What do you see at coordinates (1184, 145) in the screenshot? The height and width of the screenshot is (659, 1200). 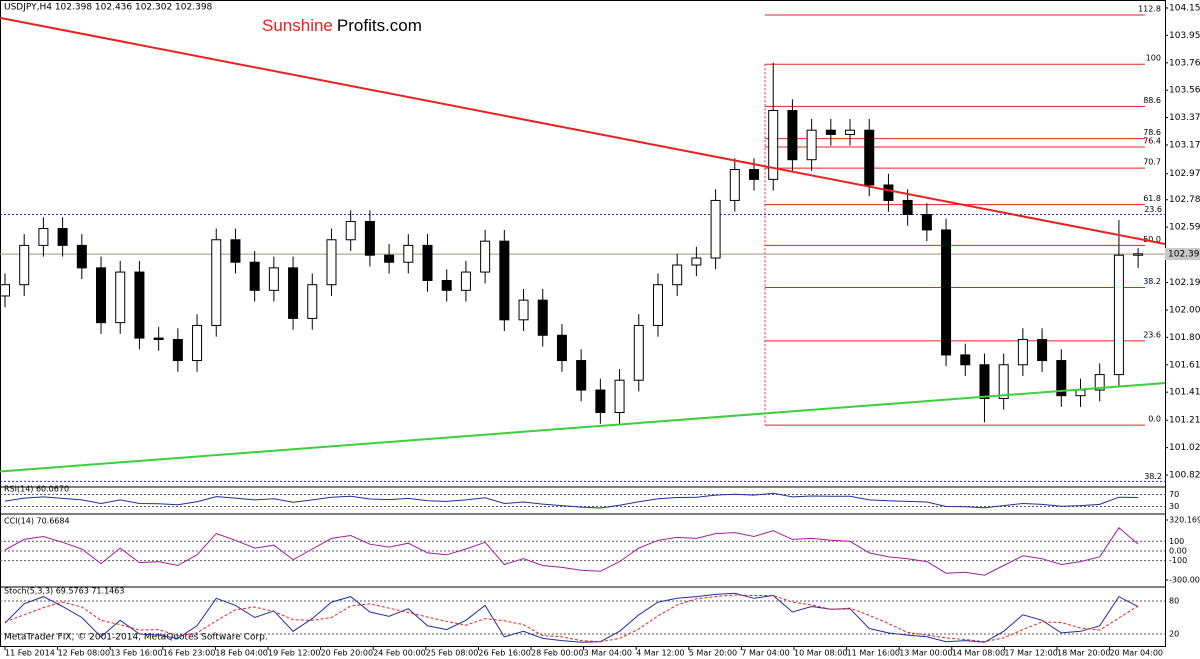 I see `y-tick-label: 103.175` at bounding box center [1184, 145].